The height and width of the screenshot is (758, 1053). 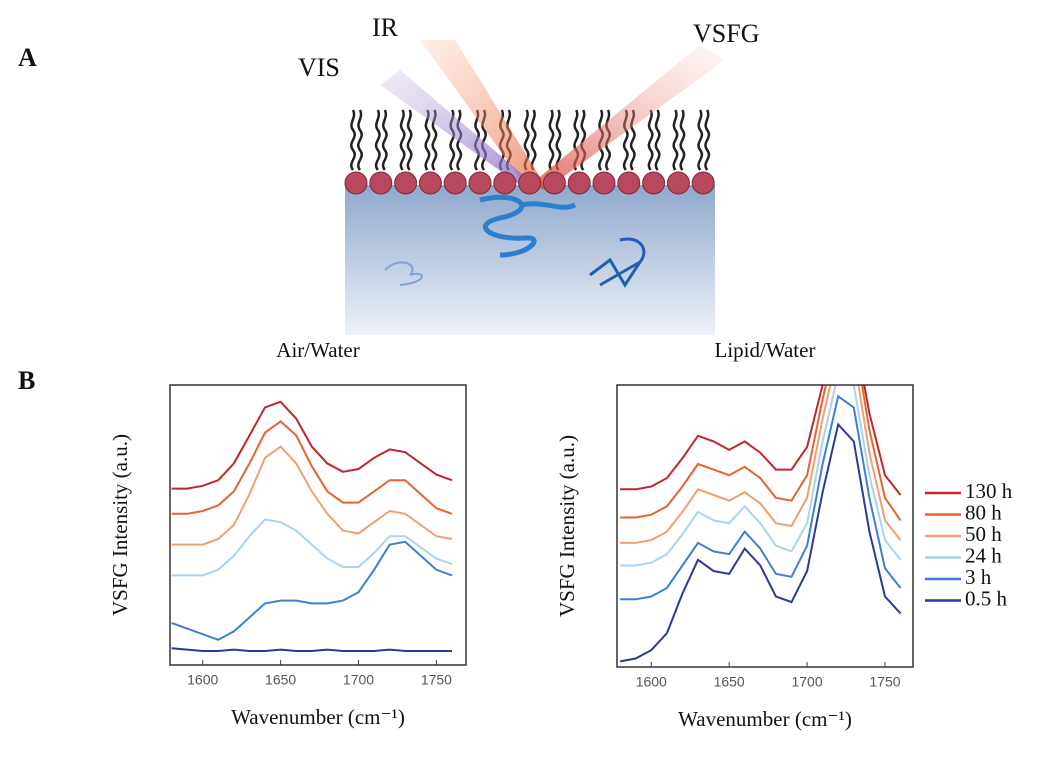 What do you see at coordinates (765, 350) in the screenshot?
I see `chart-title: Lipid/Water` at bounding box center [765, 350].